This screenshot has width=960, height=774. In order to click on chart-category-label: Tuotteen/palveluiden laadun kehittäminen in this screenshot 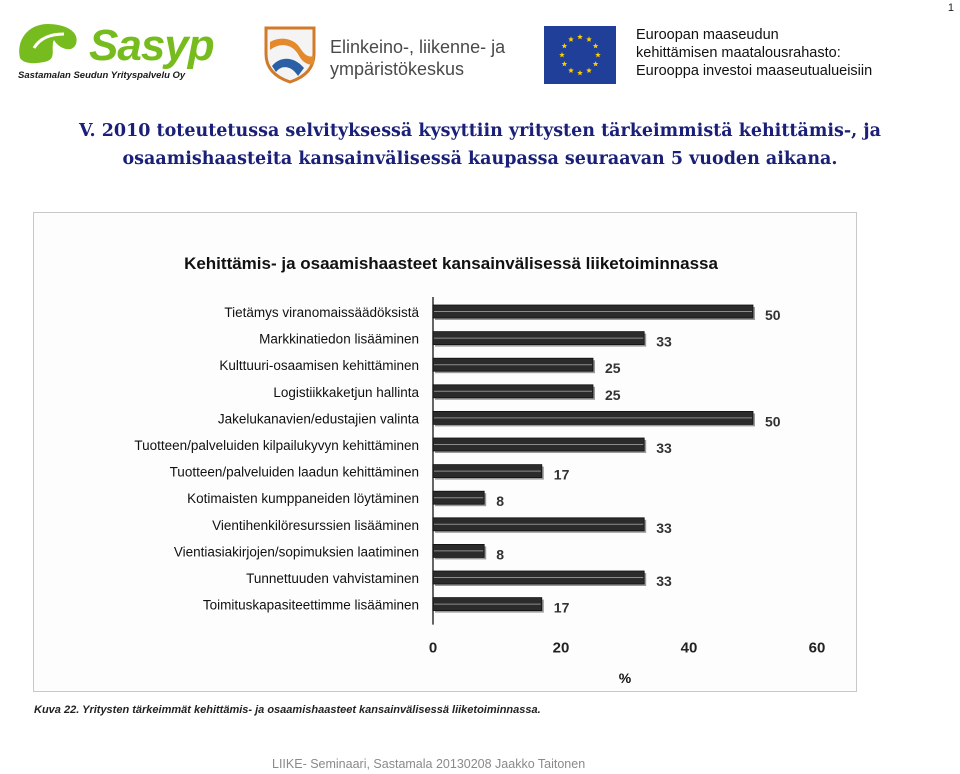, I will do `click(294, 472)`.